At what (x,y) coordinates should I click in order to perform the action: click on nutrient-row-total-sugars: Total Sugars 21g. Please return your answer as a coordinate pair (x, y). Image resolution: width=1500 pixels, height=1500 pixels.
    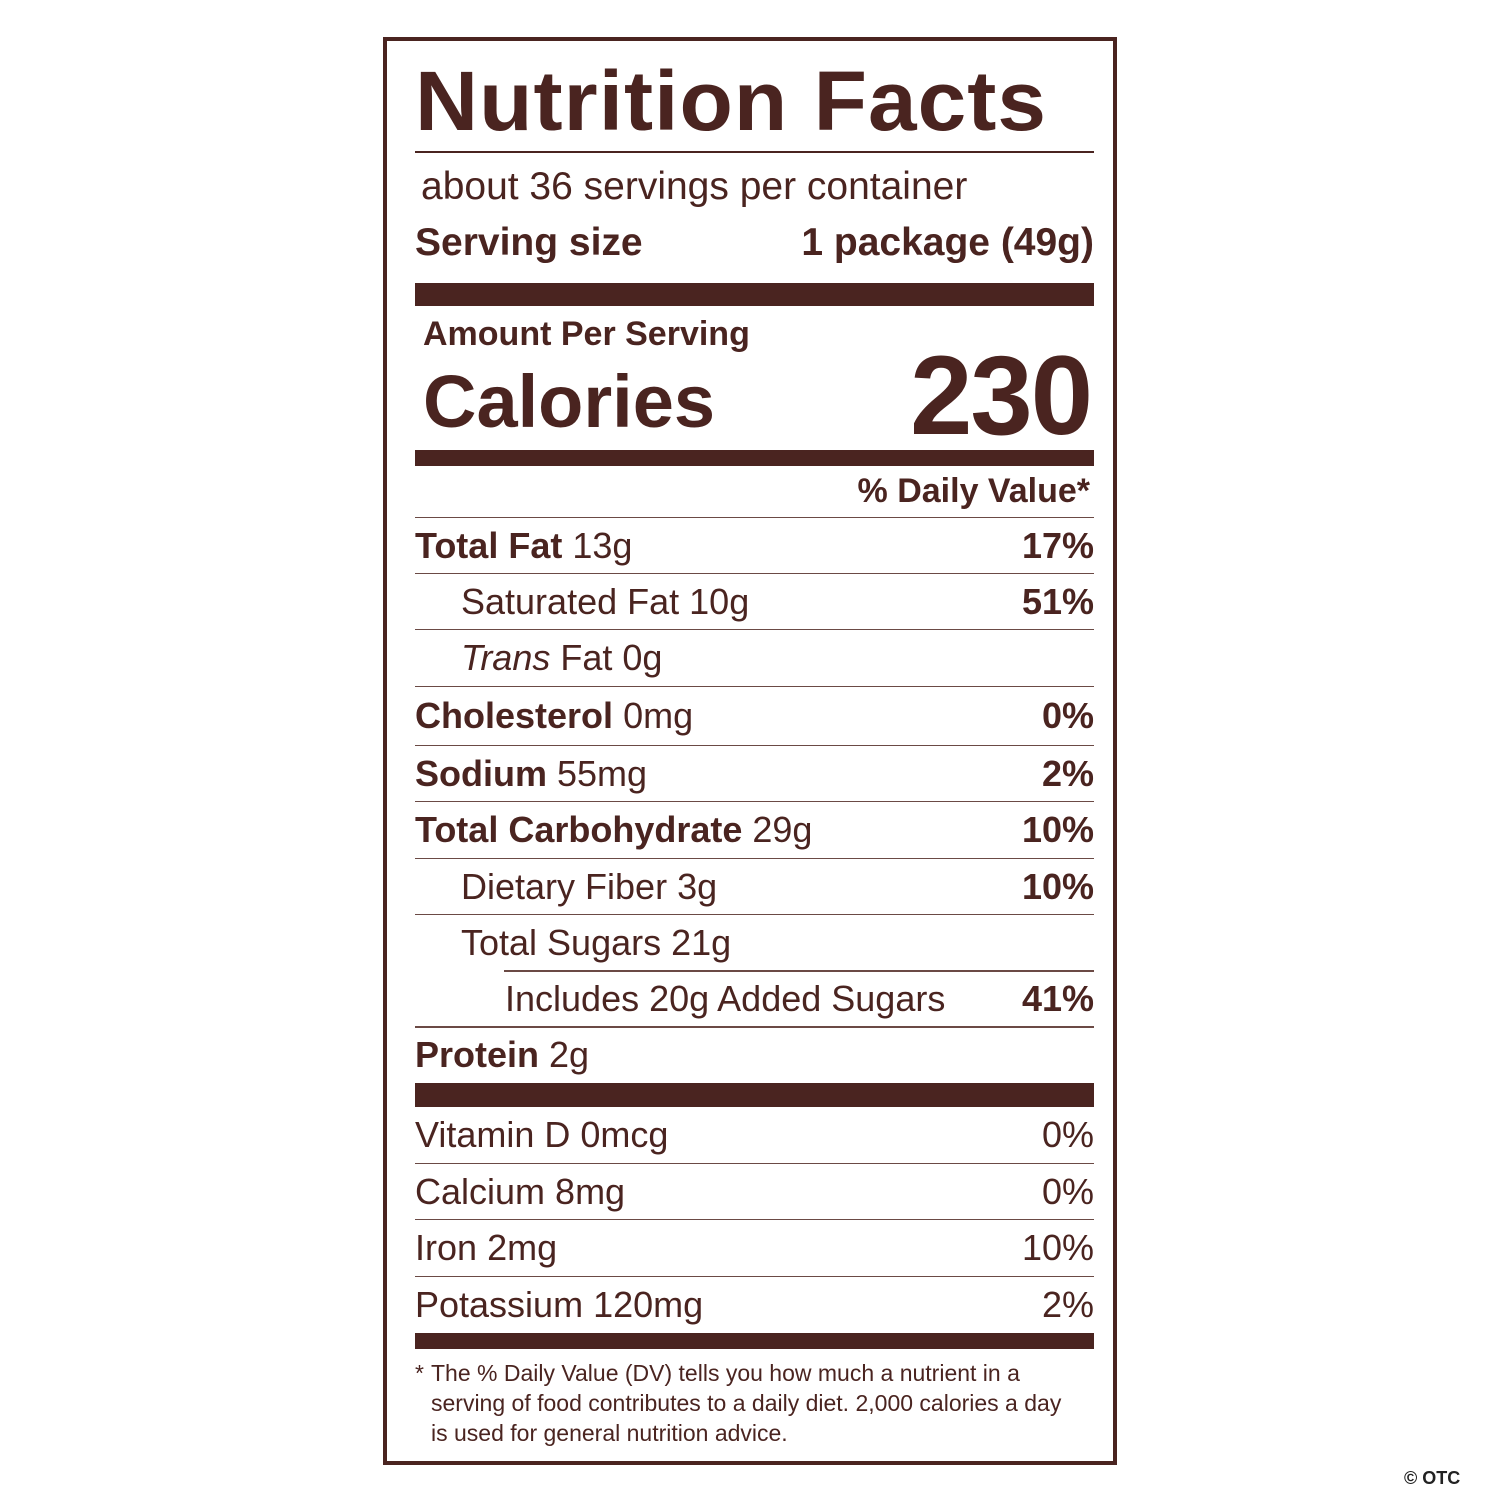
    Looking at the image, I should click on (754, 943).